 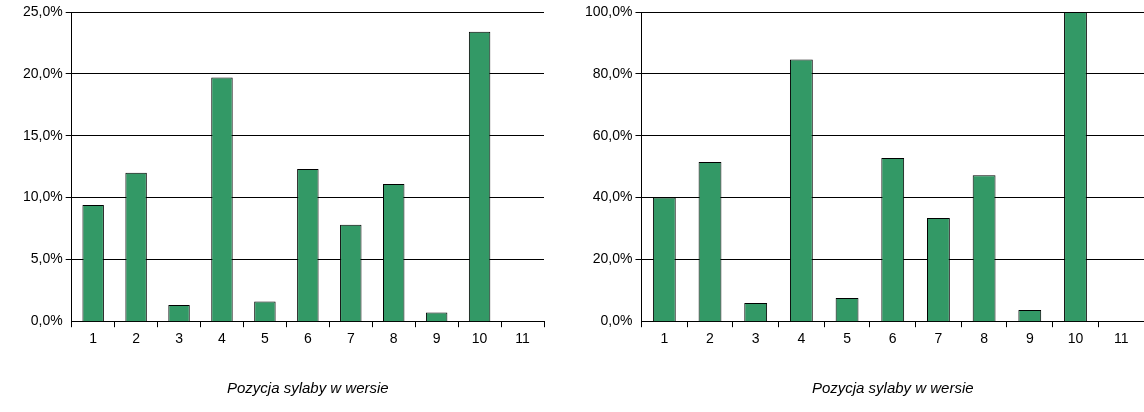 I want to click on y-tick-label: 100,0%, so click(x=609, y=10).